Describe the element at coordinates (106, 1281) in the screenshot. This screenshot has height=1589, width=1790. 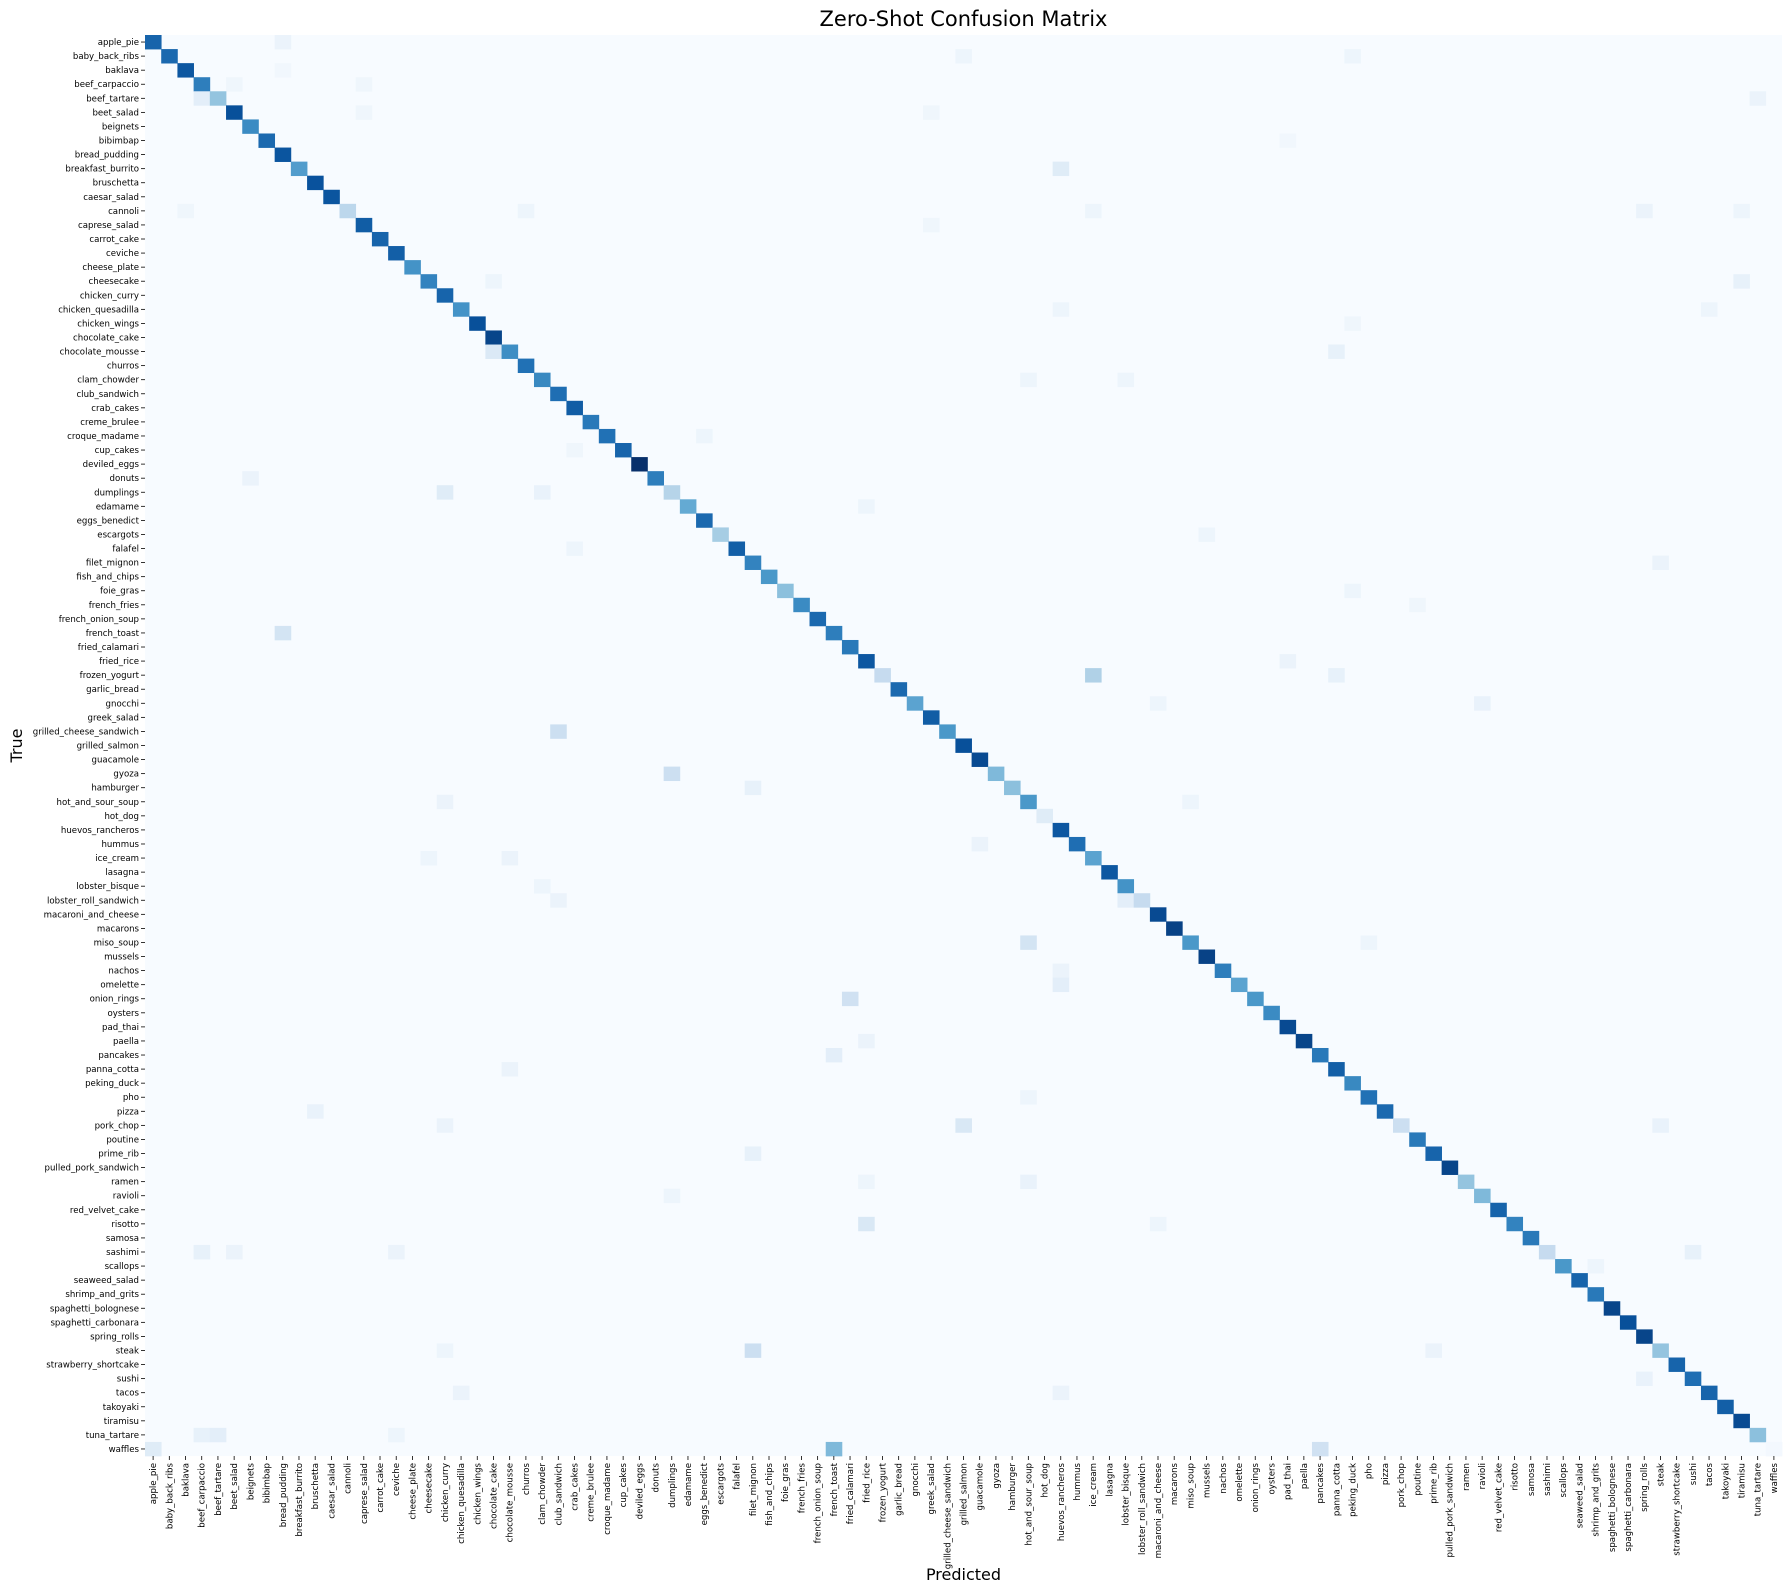
I see `y-tick-label: seaweed_salad` at that location.